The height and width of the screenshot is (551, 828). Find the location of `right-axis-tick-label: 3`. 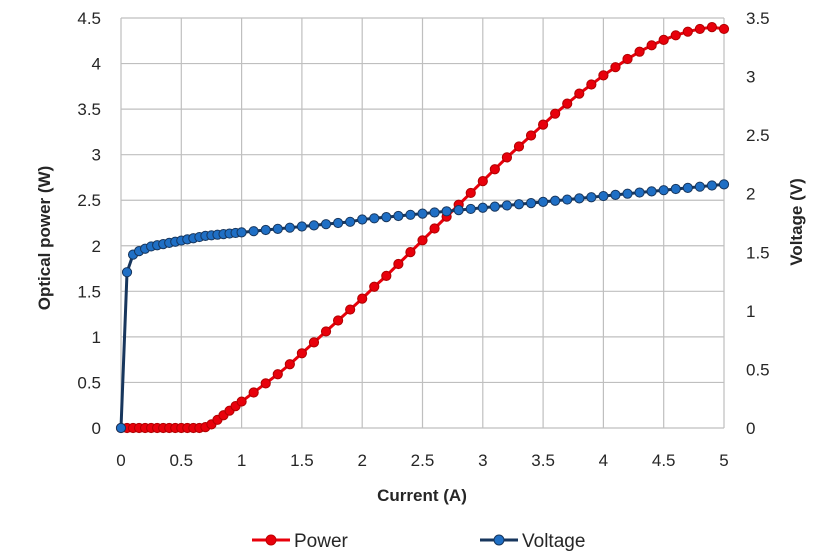

right-axis-tick-label: 3 is located at coordinates (750, 77).